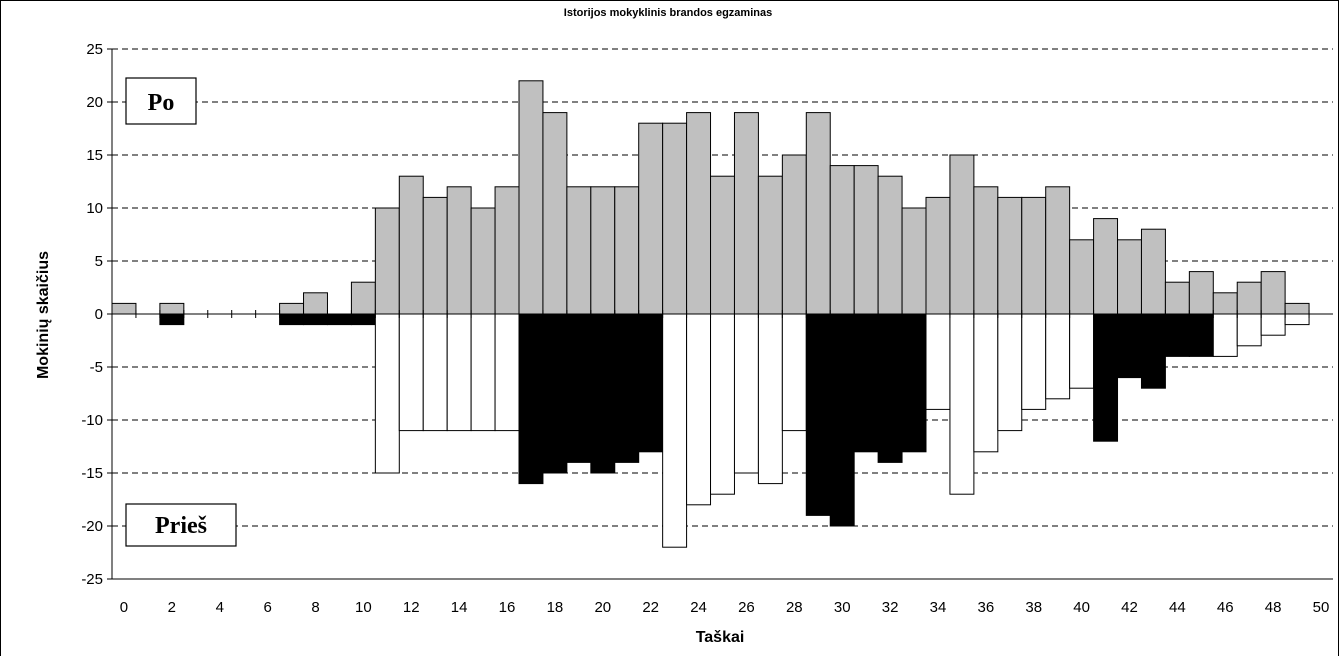 The width and height of the screenshot is (1340, 657). I want to click on y-tick-labels: 25 20 15 10 5 0 -5 -10 -15 -20 -25, so click(92, 314).